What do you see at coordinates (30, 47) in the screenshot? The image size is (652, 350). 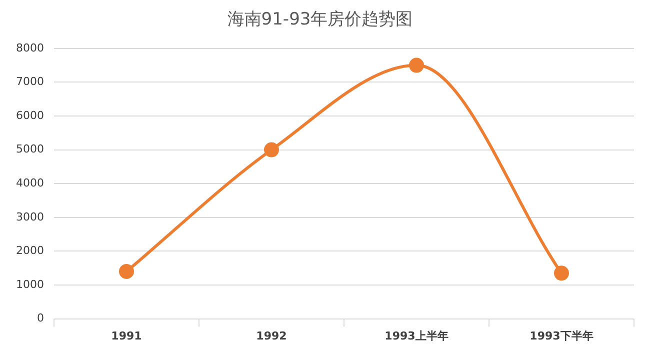 I see `y-tick-label: 8000` at bounding box center [30, 47].